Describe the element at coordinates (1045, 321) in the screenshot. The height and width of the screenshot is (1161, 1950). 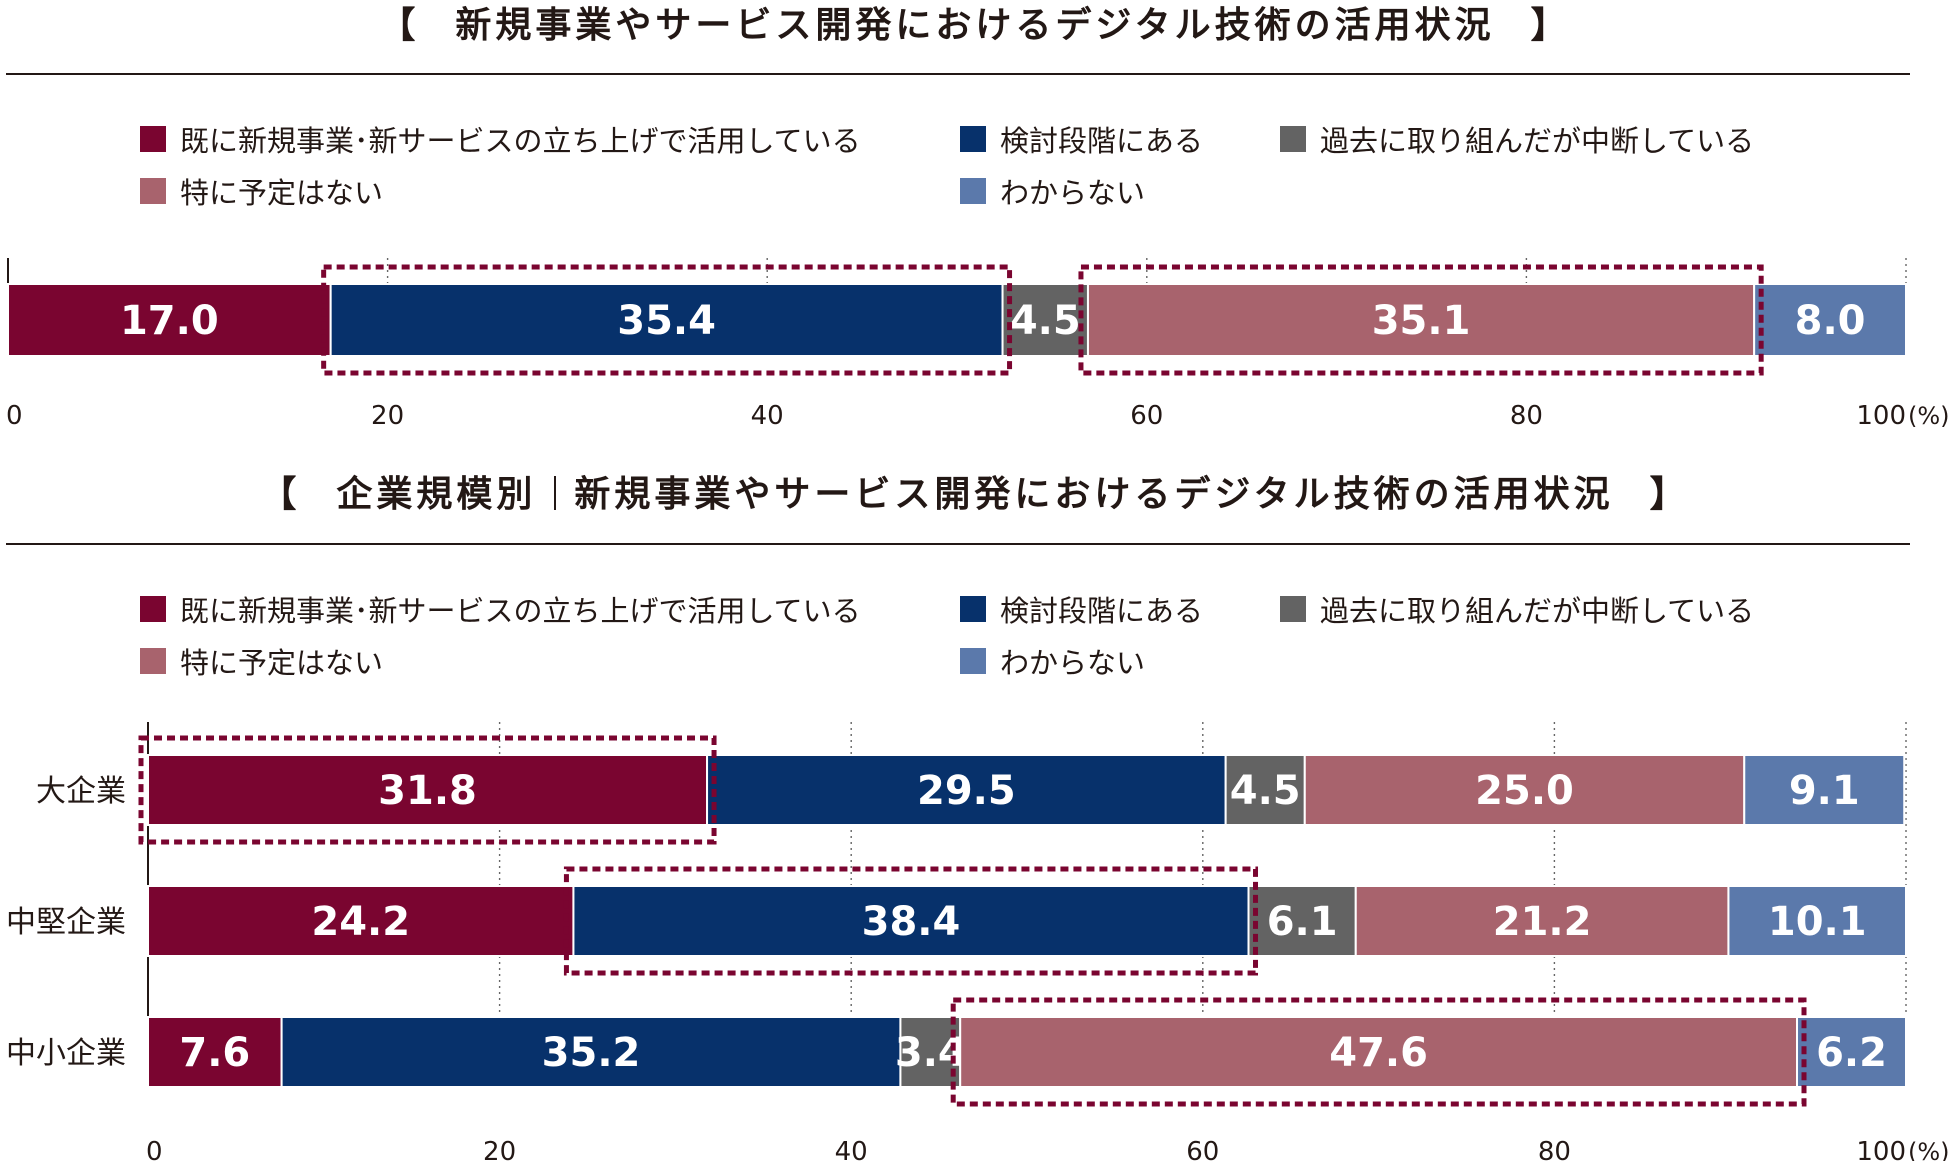
I see `chart1-data-label: 4.5` at that location.